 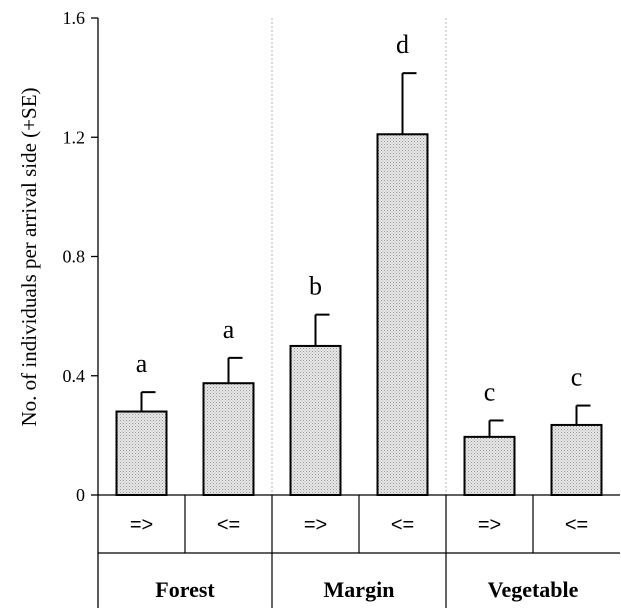 What do you see at coordinates (228, 525) in the screenshot?
I see `category-label-1: <=` at bounding box center [228, 525].